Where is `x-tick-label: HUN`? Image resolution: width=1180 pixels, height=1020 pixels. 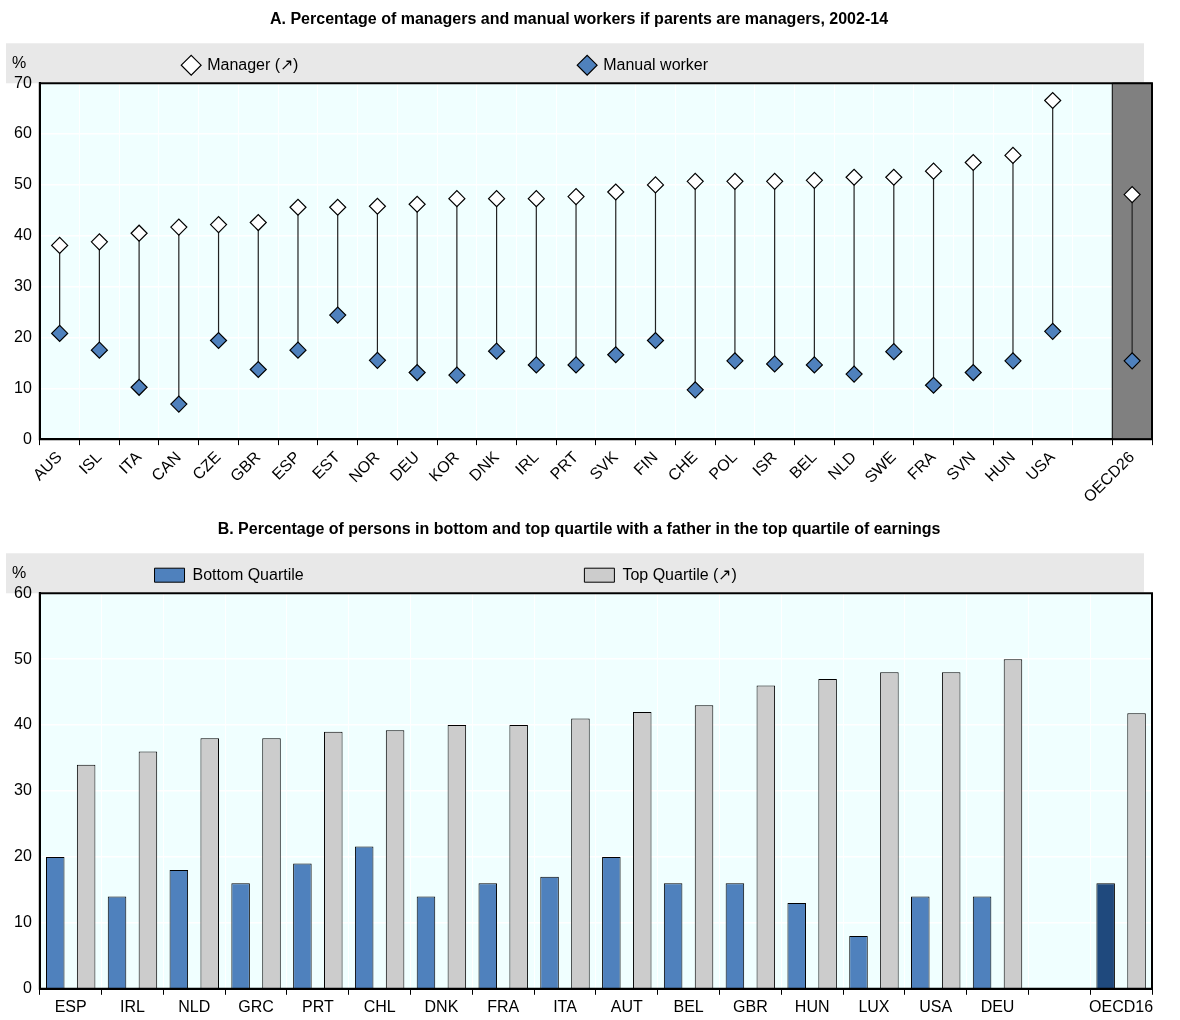
x-tick-label: HUN is located at coordinates (812, 1006).